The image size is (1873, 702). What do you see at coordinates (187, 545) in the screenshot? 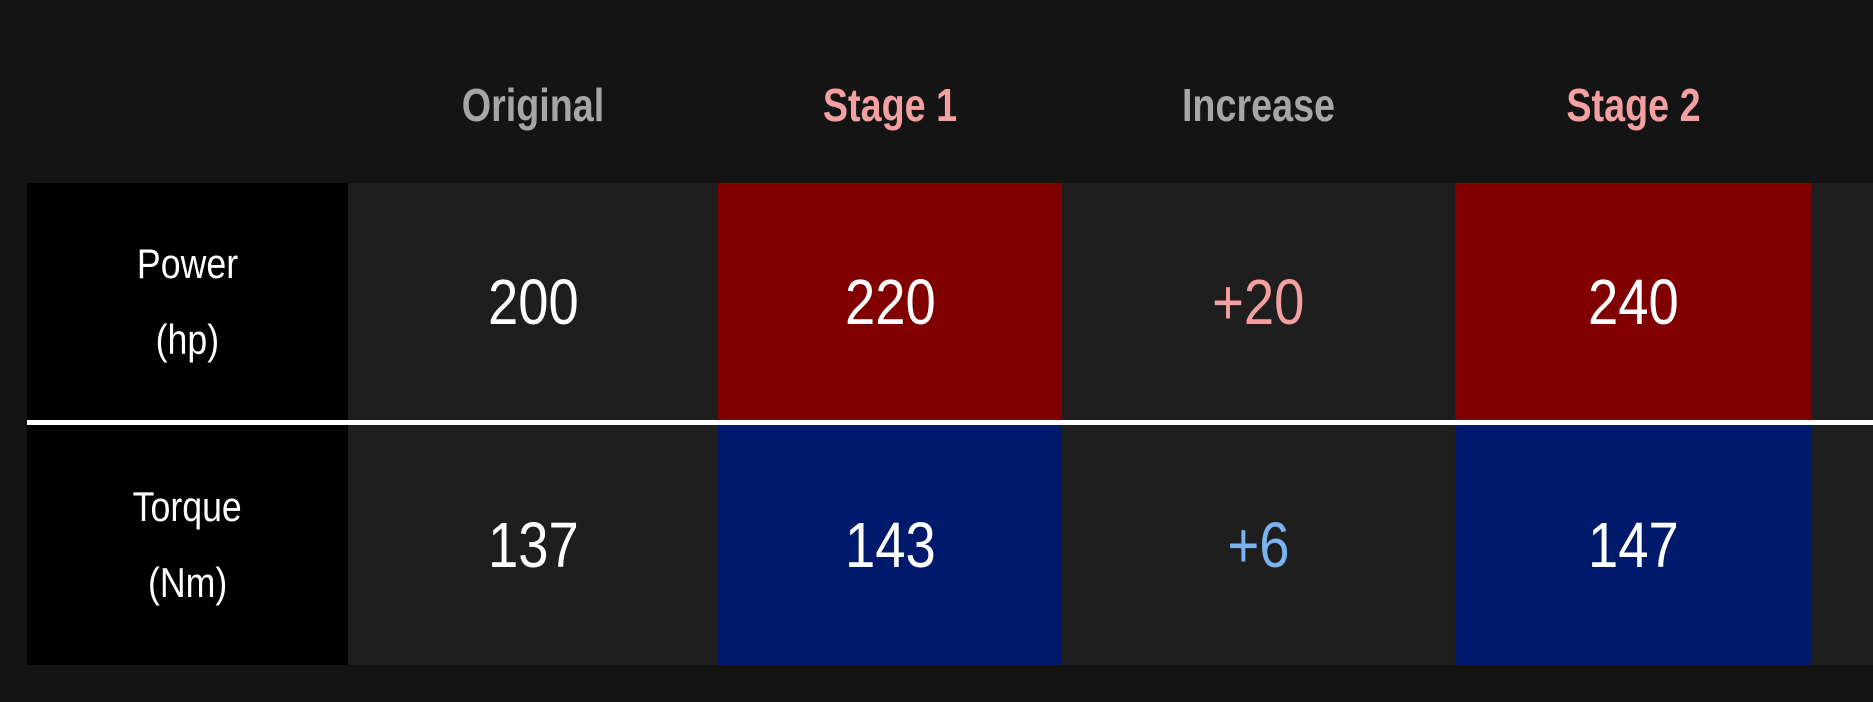
I see `row-label: Torque (Nm)` at bounding box center [187, 545].